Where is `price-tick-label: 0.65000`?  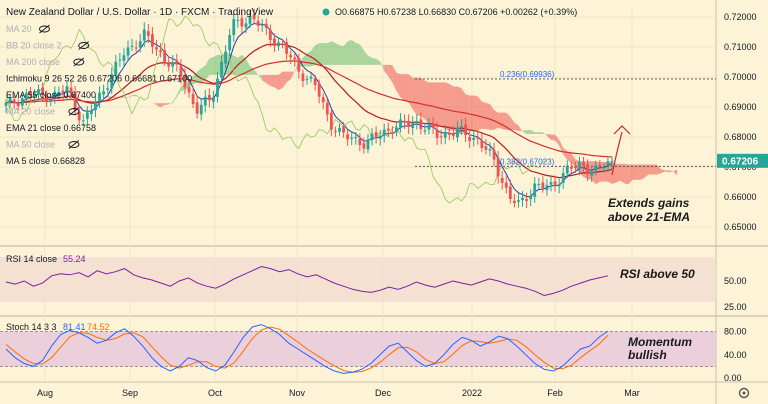 price-tick-label: 0.65000 is located at coordinates (740, 227).